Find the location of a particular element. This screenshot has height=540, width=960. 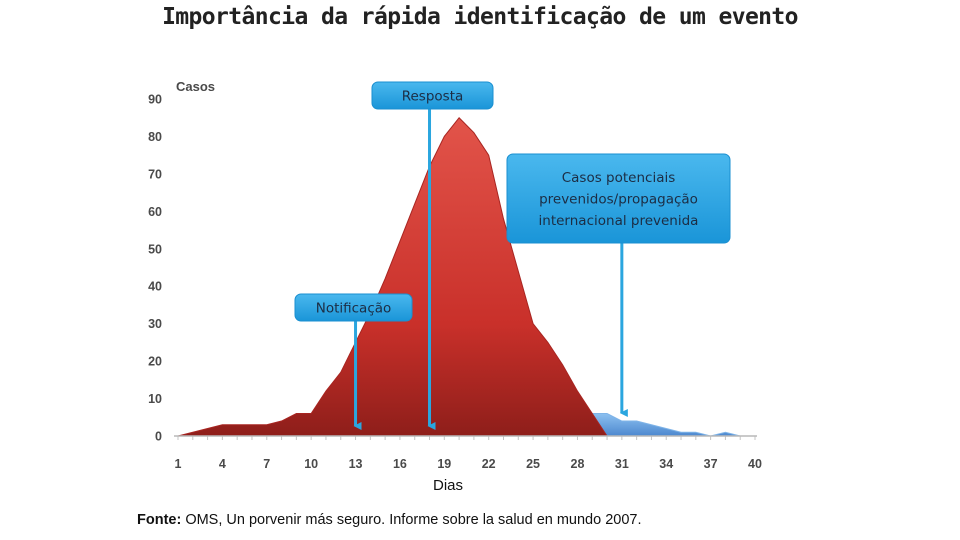

y-tick-label: 90 is located at coordinates (155, 100).